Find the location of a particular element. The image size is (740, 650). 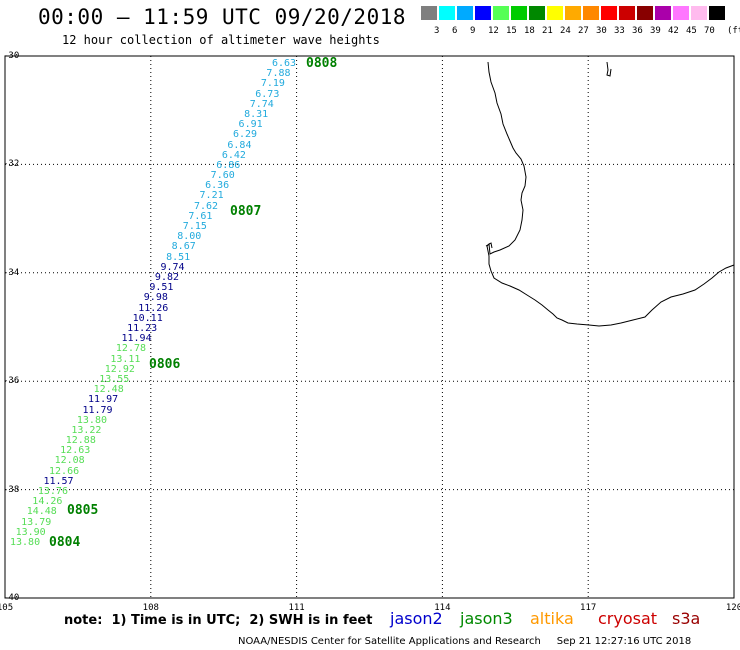

wave-height-label: 11.97 is located at coordinates (103, 400).